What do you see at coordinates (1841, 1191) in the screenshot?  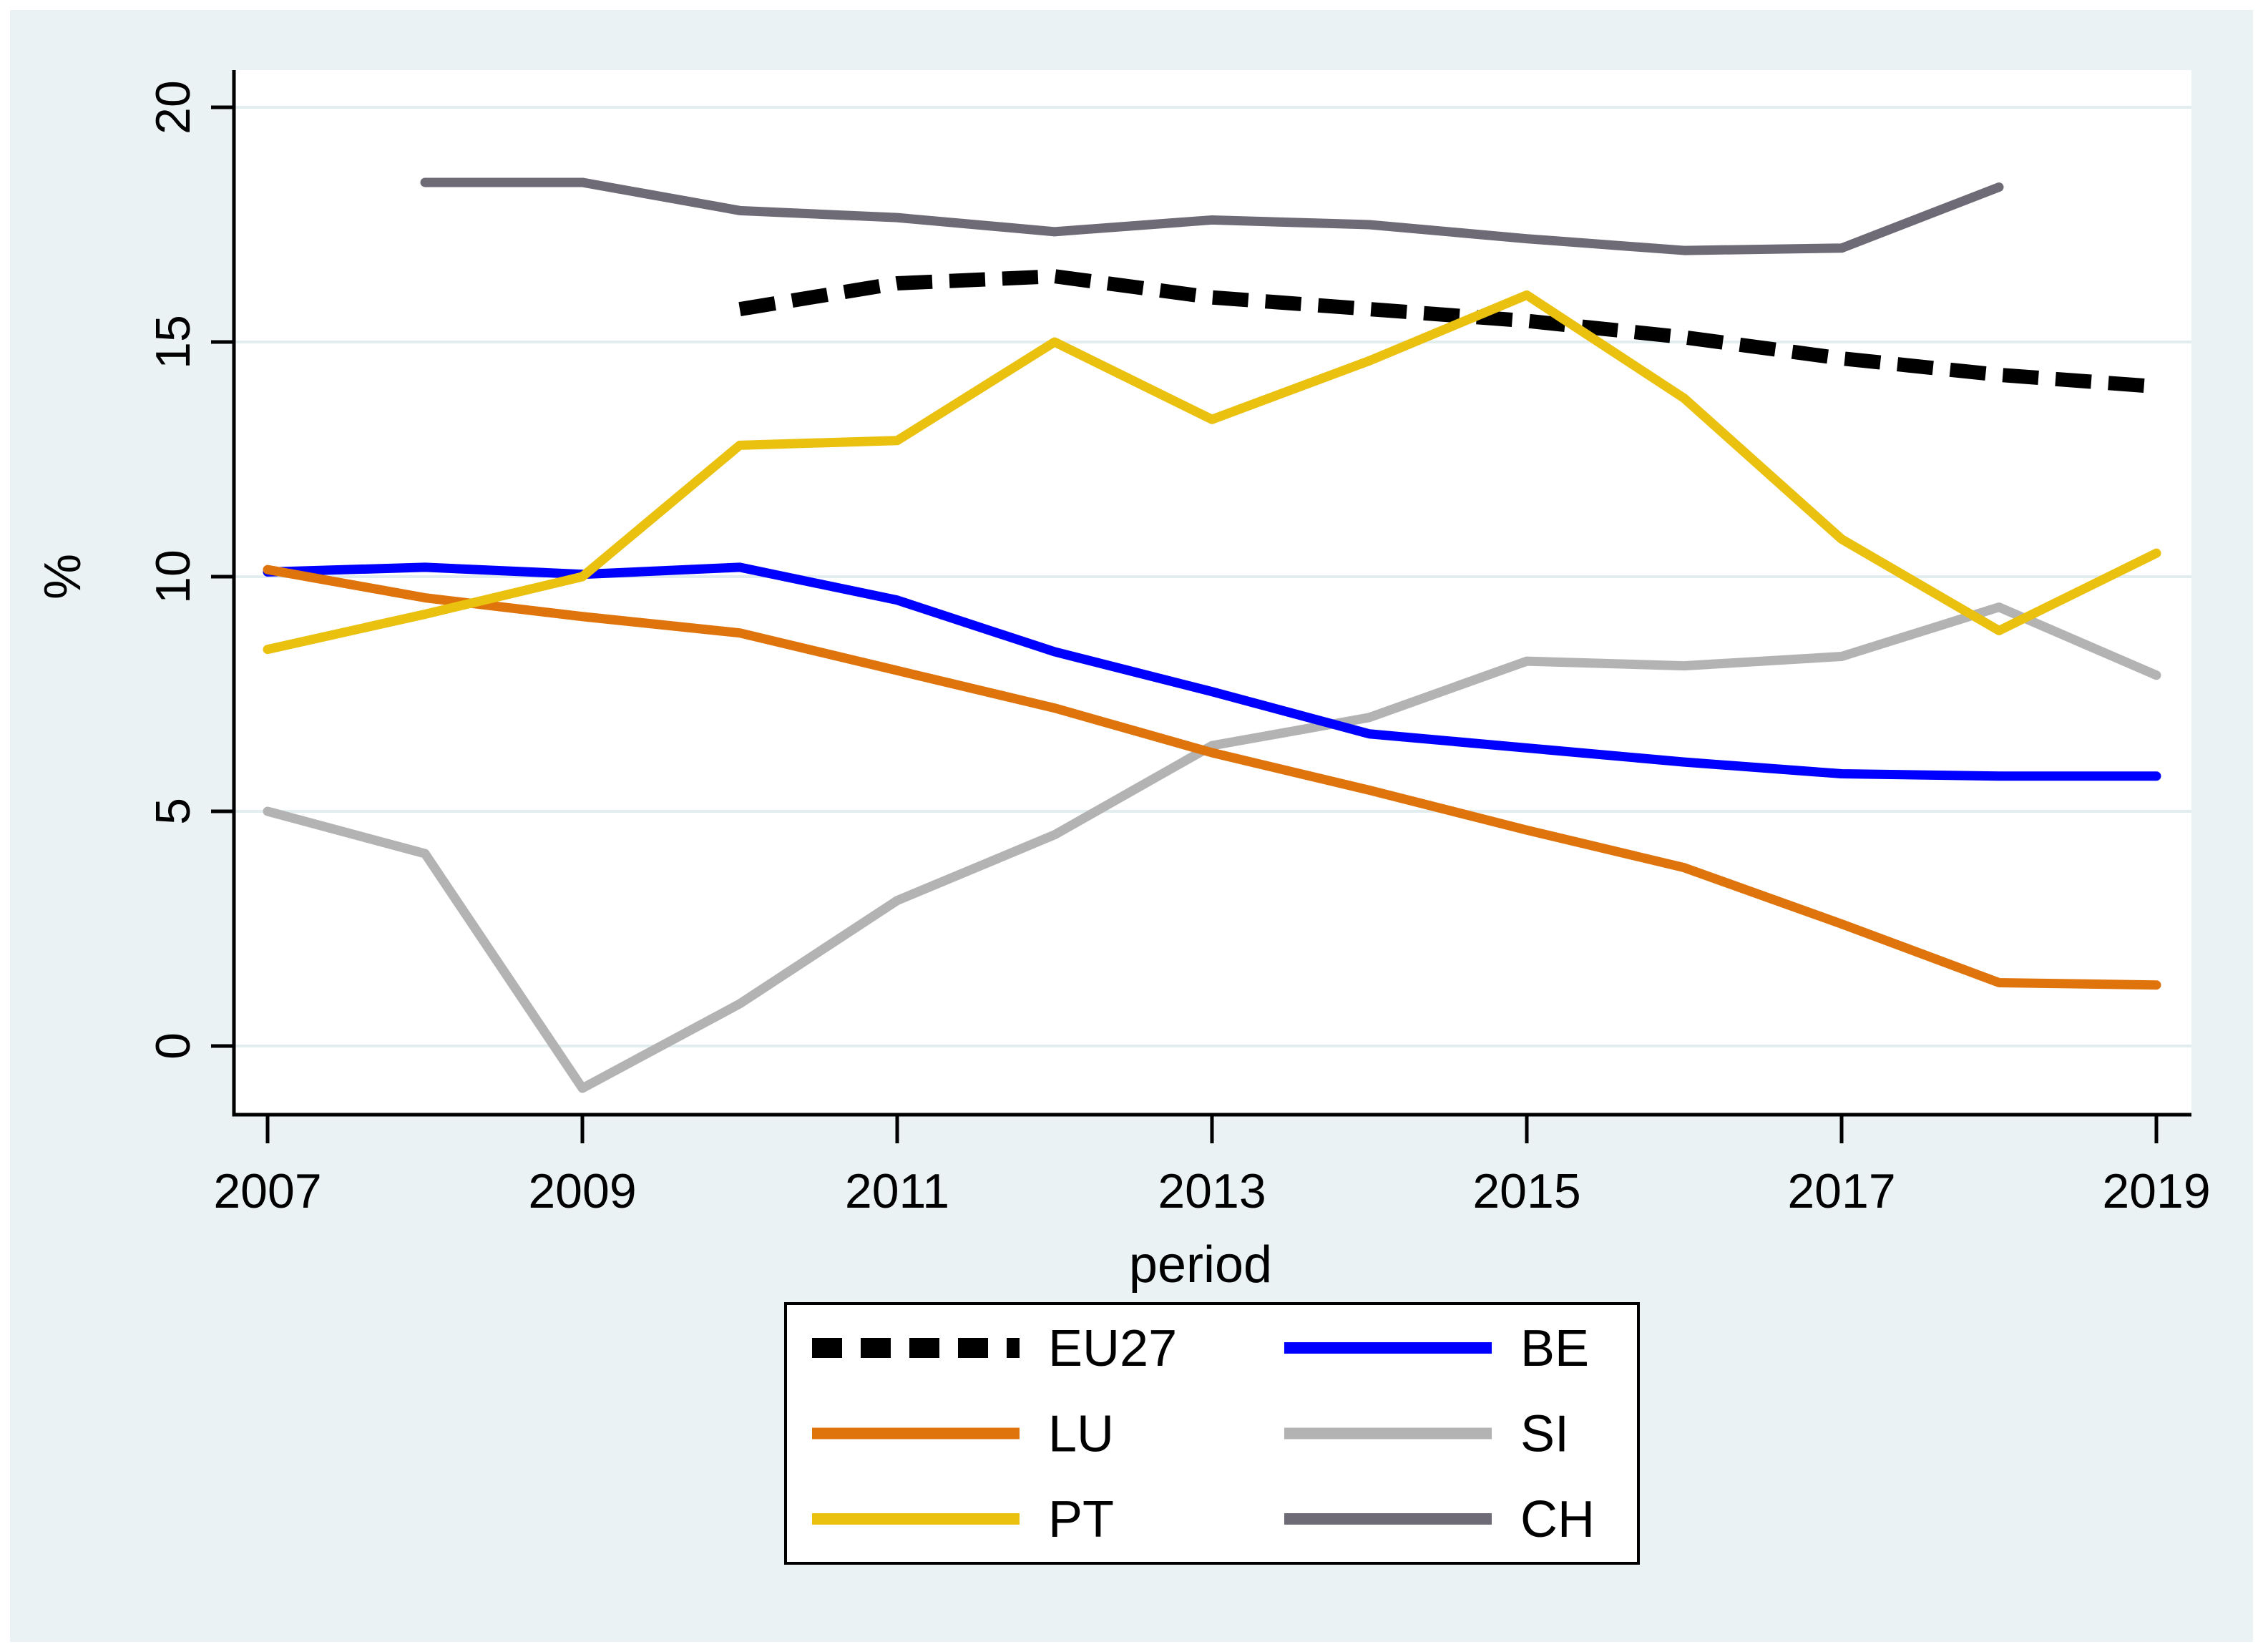 I see `x-tick-label-2017: 2017` at bounding box center [1841, 1191].